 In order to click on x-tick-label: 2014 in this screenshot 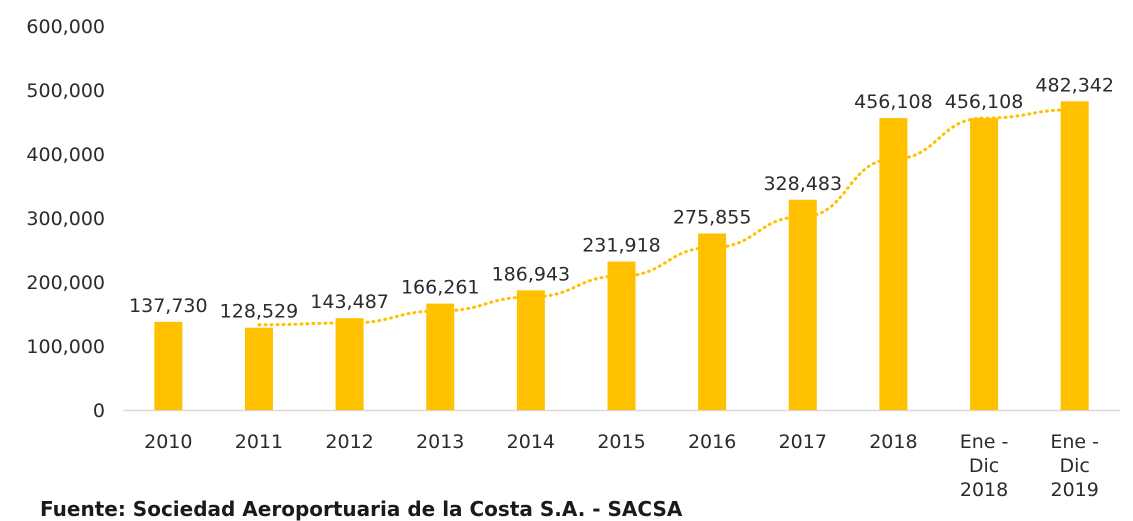, I will do `click(531, 442)`.